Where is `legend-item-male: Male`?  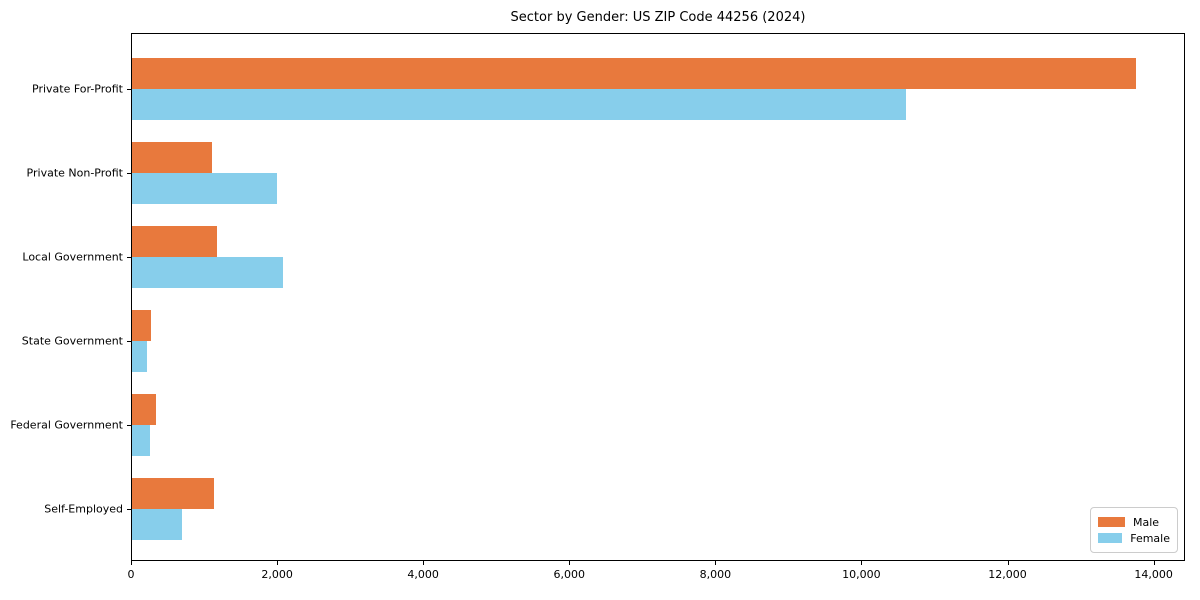 legend-item-male: Male is located at coordinates (1134, 522).